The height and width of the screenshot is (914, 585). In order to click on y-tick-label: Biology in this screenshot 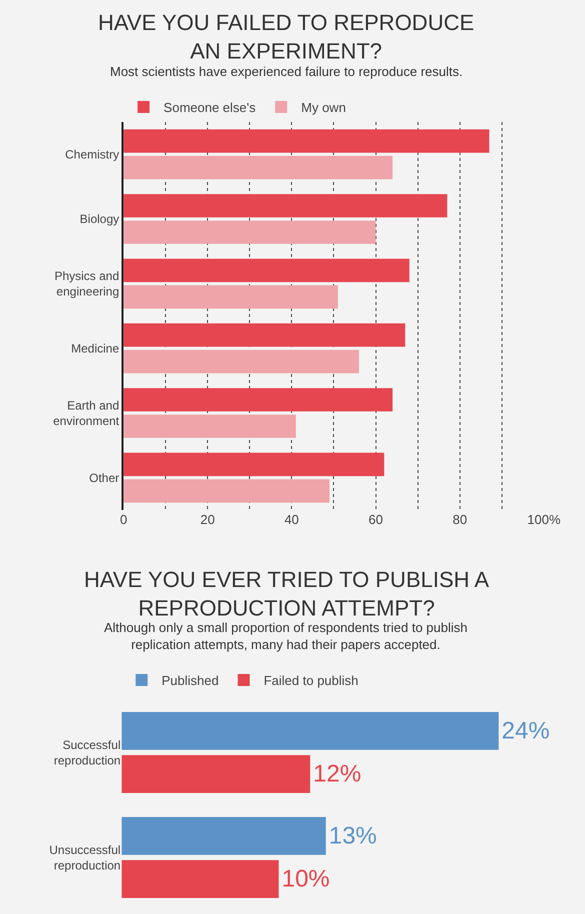, I will do `click(100, 219)`.